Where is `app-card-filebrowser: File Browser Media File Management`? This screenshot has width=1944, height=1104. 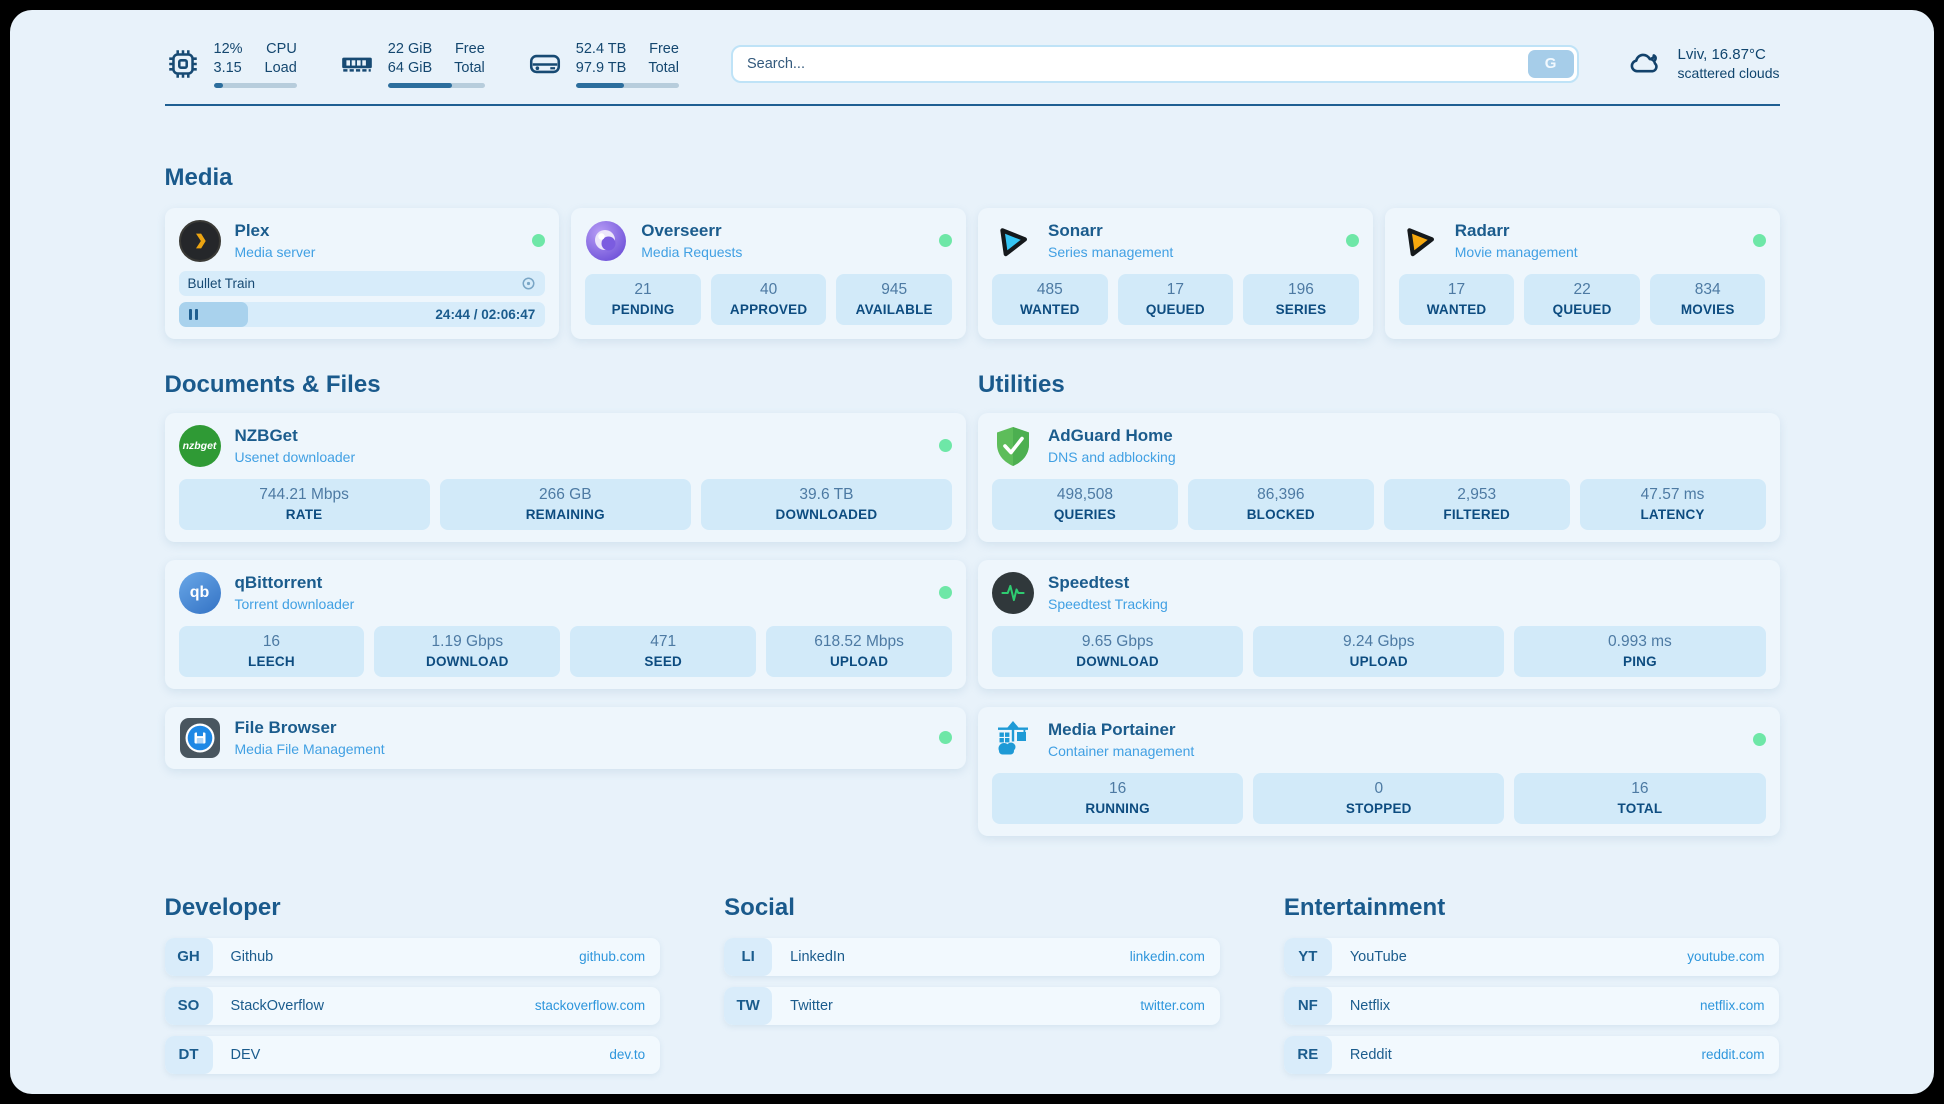
app-card-filebrowser: File Browser Media File Management is located at coordinates (565, 737).